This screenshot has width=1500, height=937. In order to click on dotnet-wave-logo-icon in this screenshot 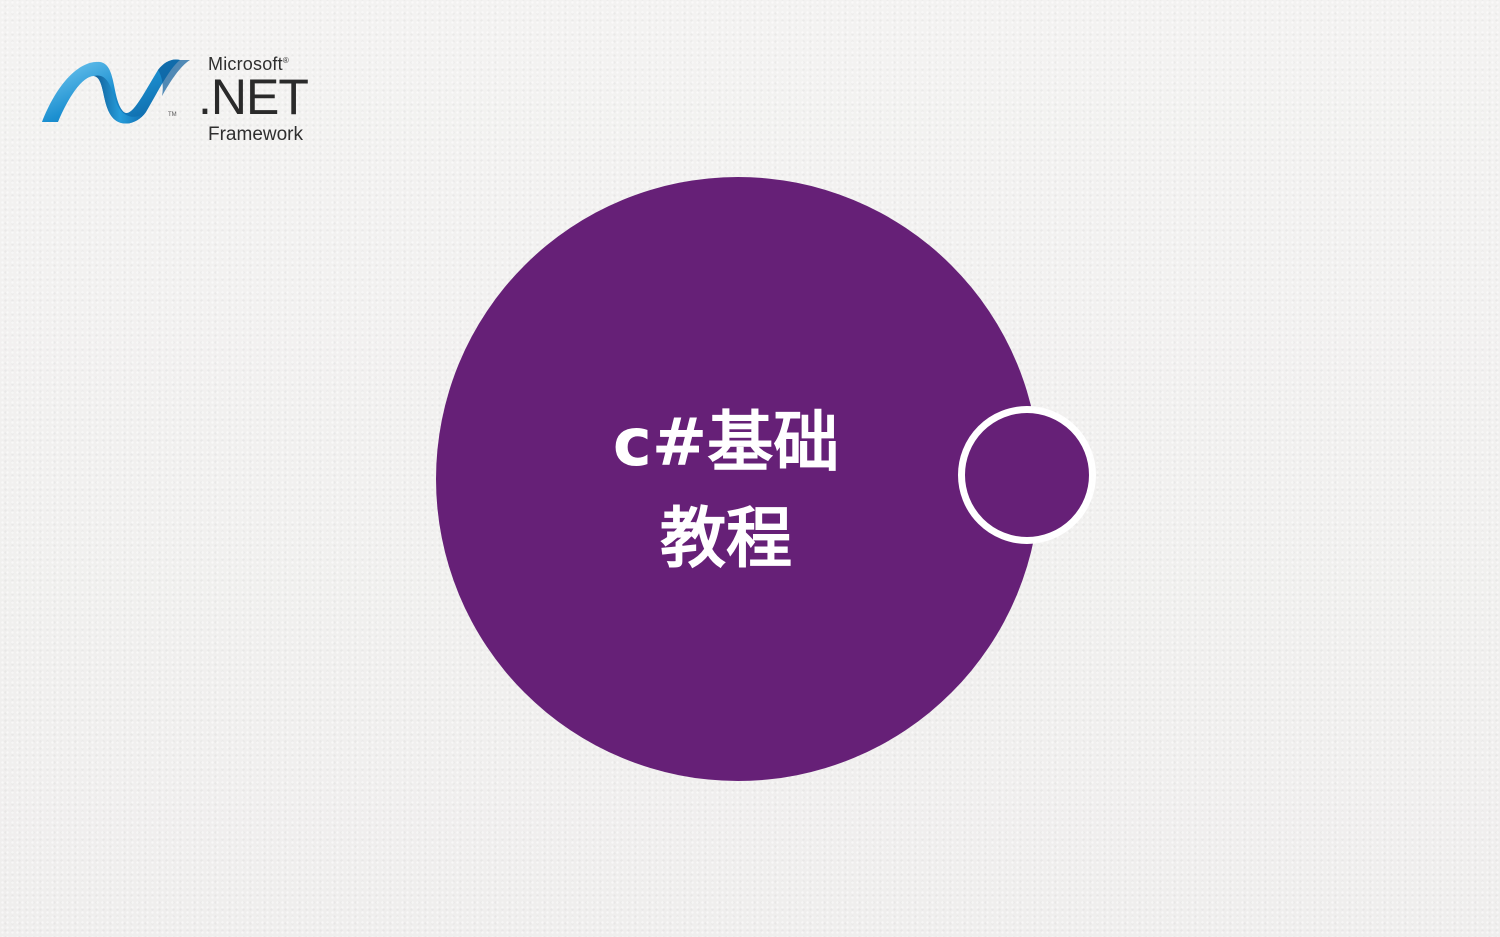, I will do `click(116, 91)`.